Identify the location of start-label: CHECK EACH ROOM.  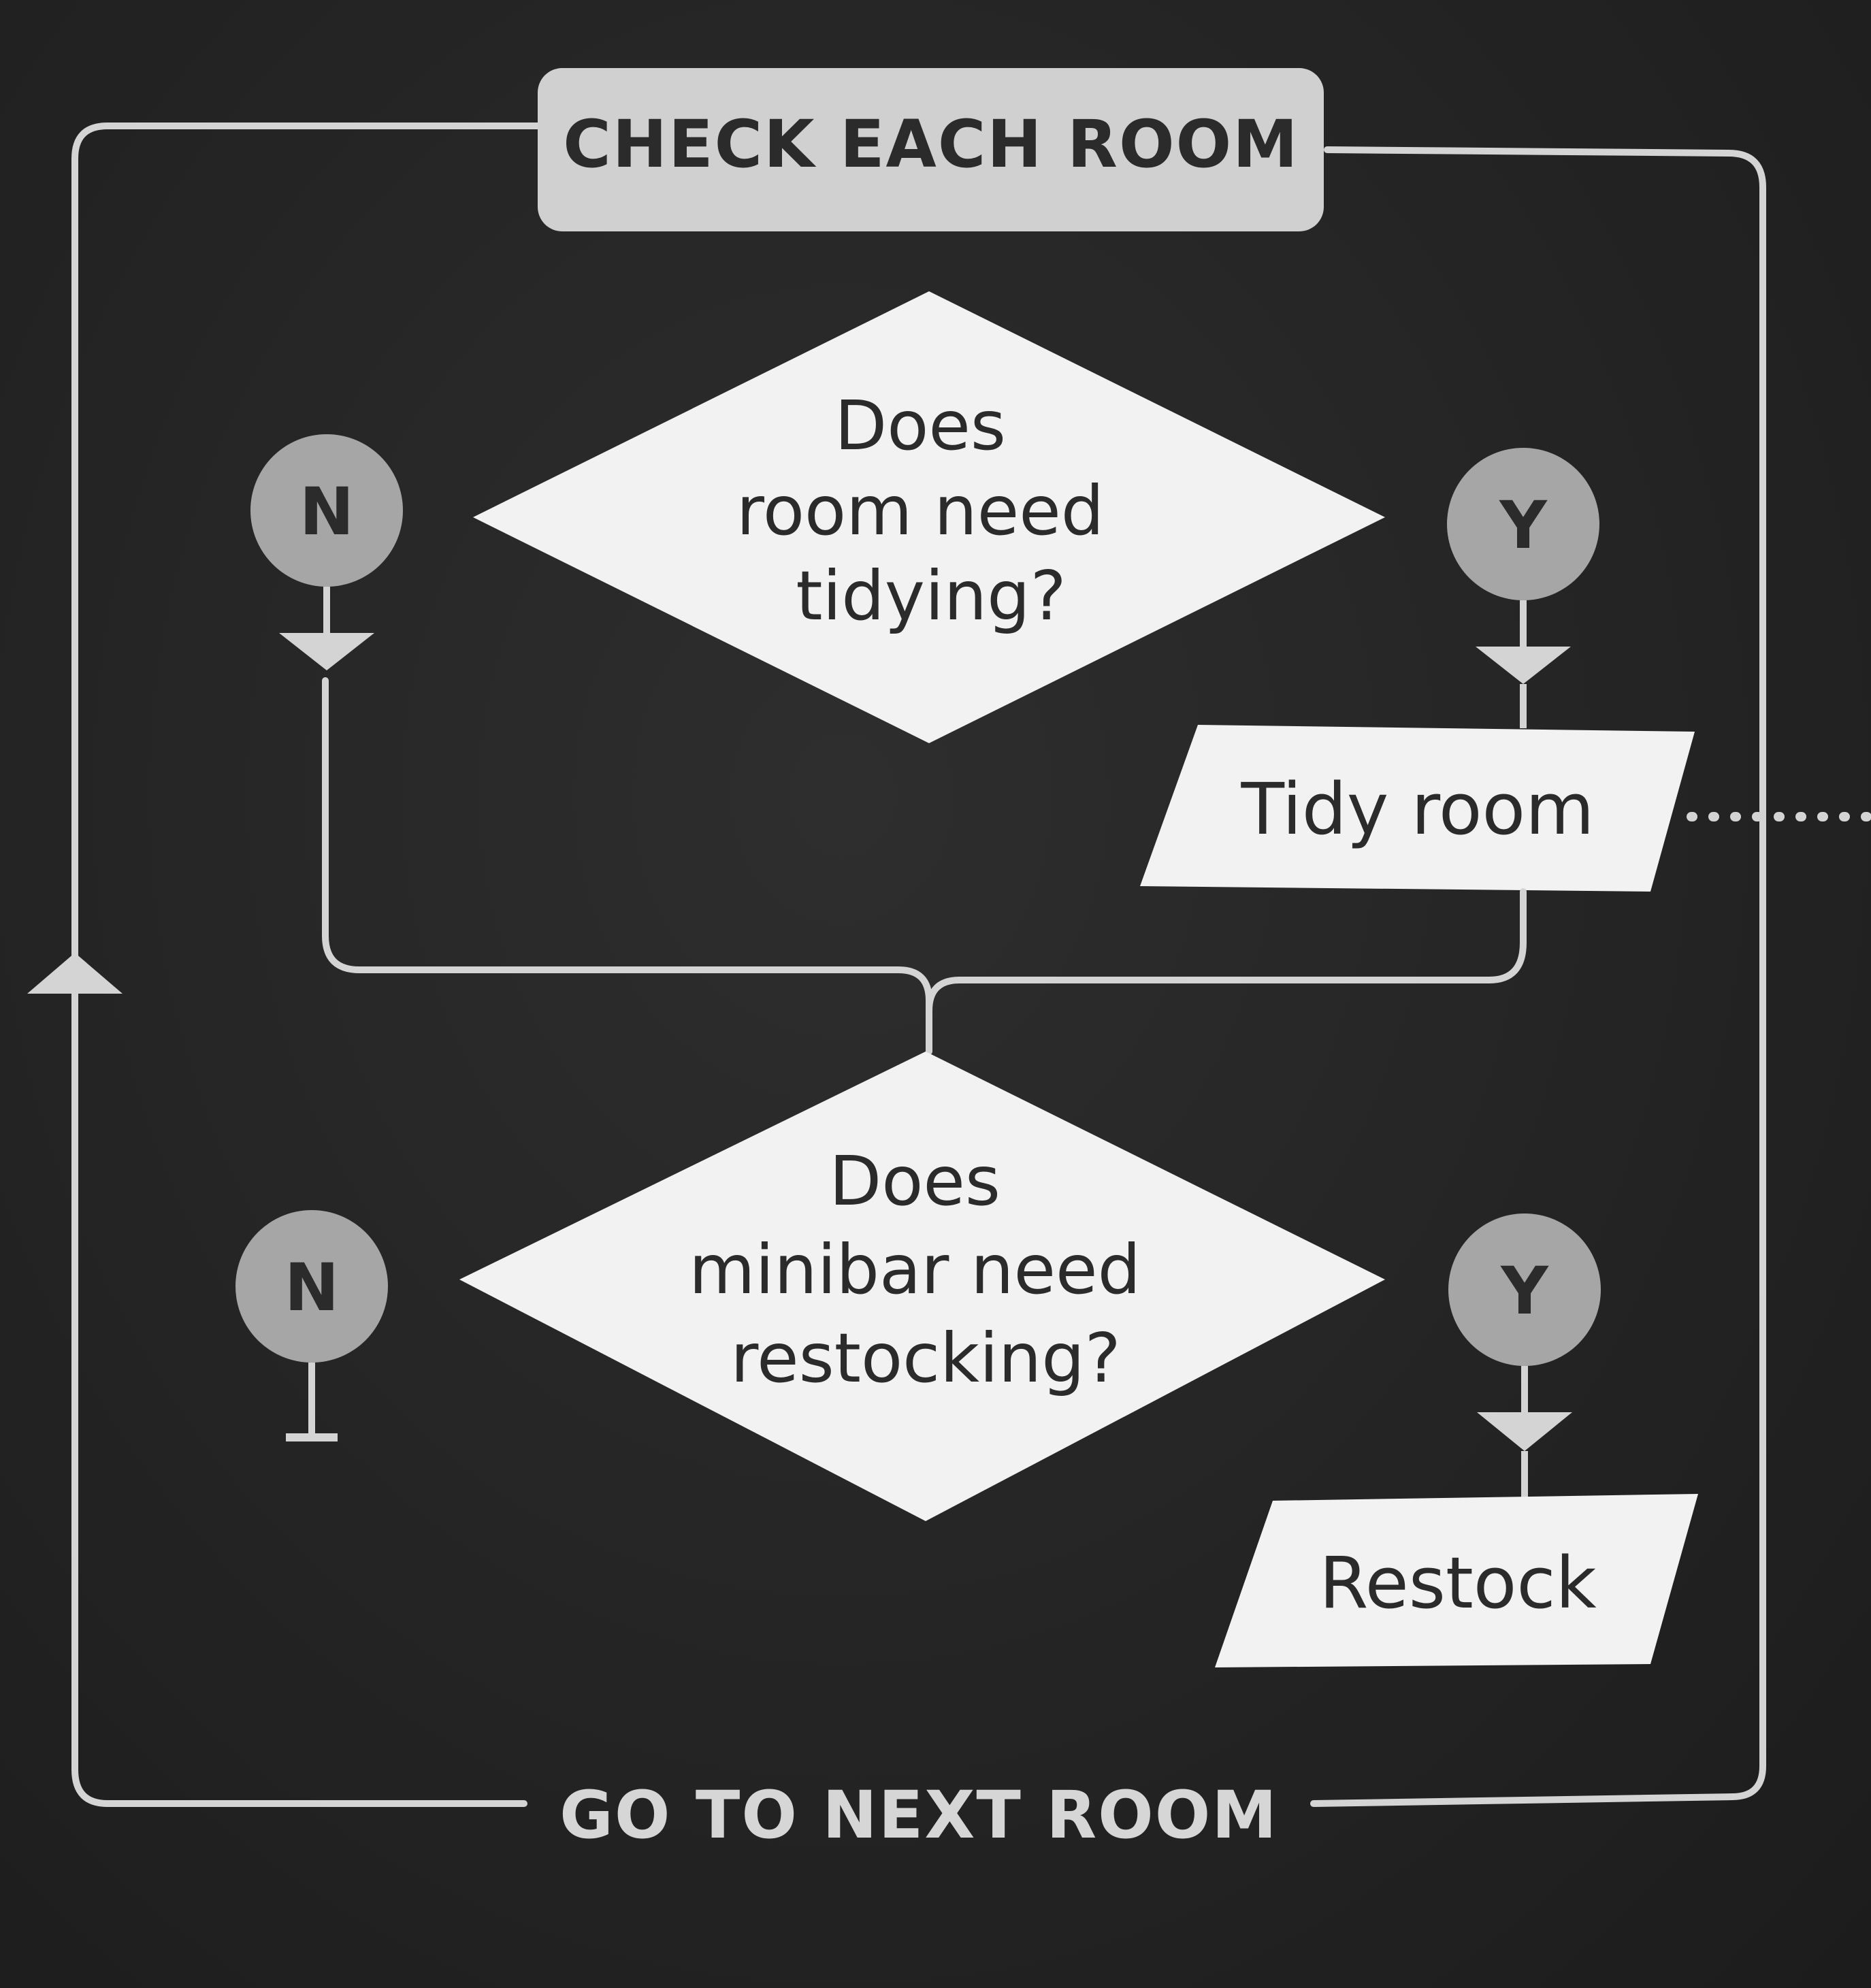
(931, 144).